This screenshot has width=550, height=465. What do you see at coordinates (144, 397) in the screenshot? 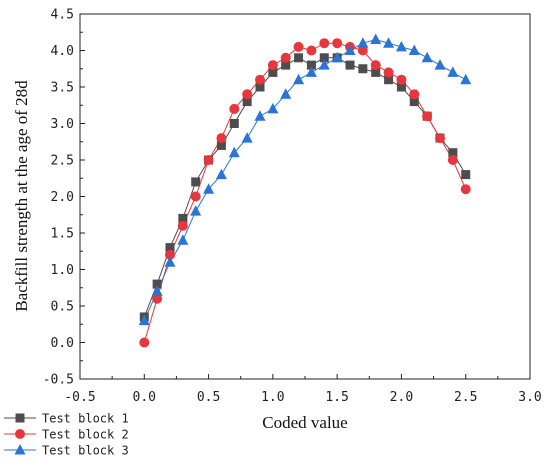
I see `x-tick-label: 0.0` at bounding box center [144, 397].